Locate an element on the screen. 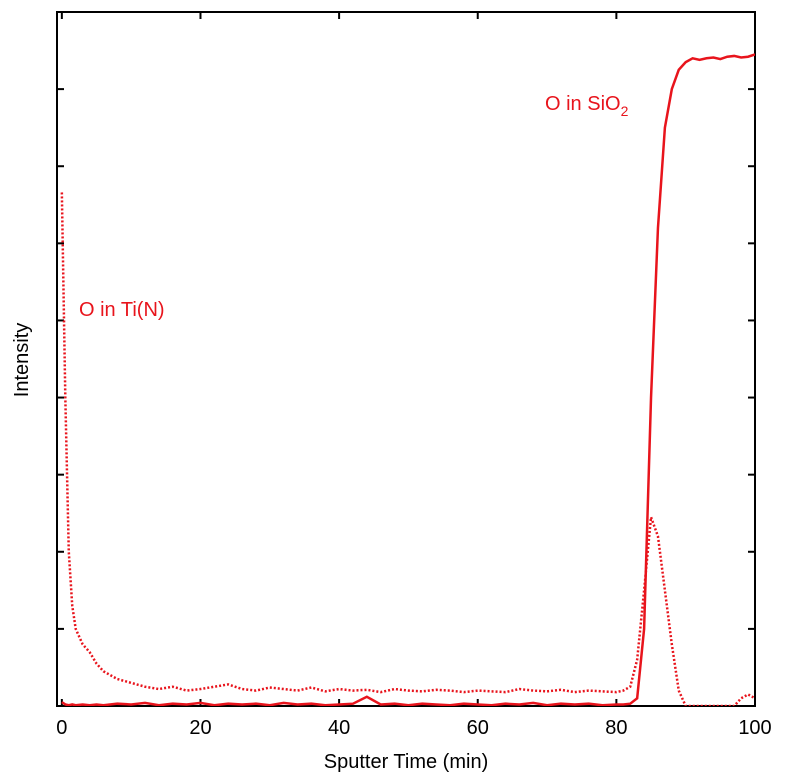  y-axis-label: Intensity is located at coordinates (22, 360).